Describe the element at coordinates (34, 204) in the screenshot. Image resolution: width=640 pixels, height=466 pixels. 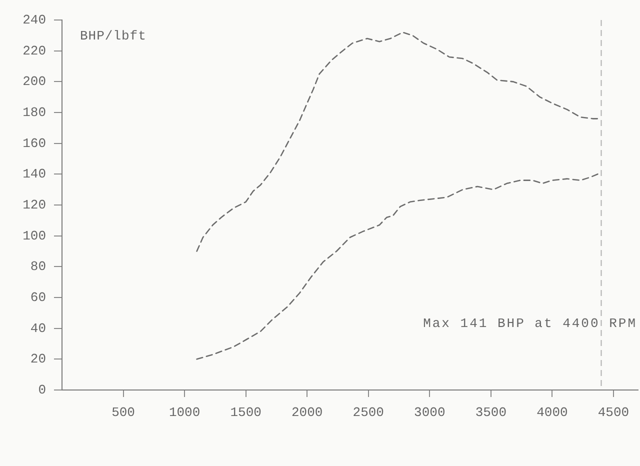
I see `y-tick-label: 120` at that location.